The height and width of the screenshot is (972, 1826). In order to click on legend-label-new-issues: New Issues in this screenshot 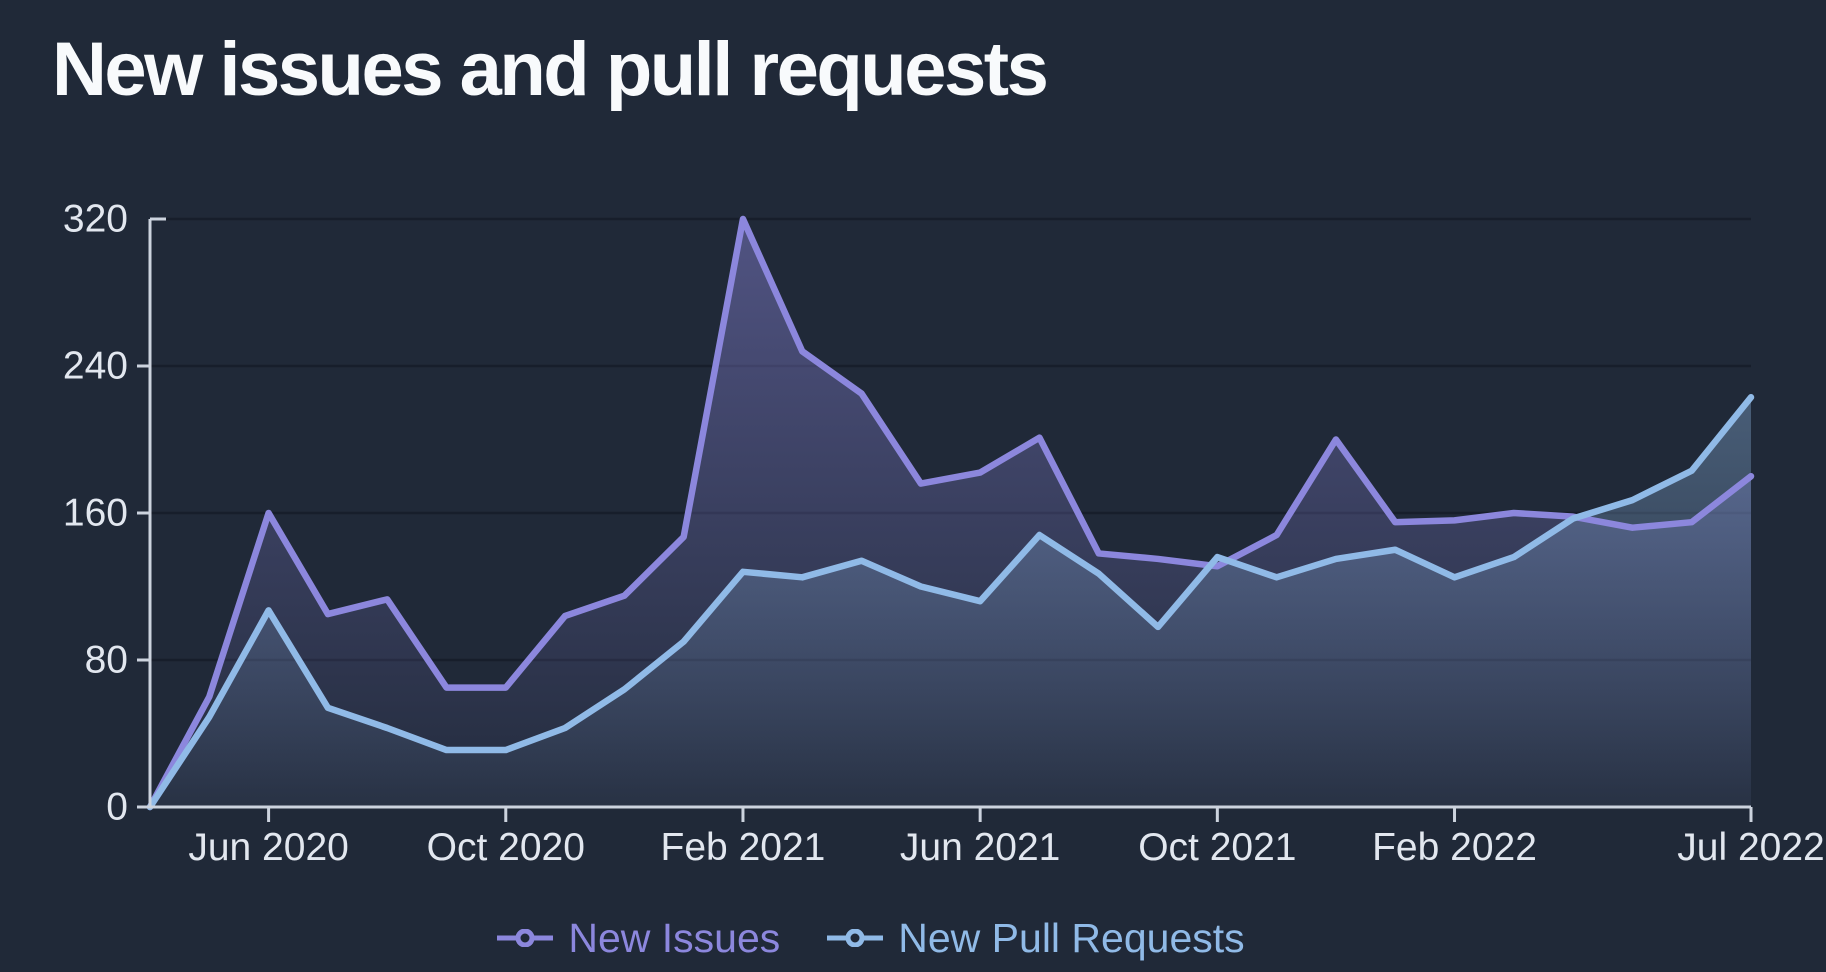, I will do `click(674, 937)`.